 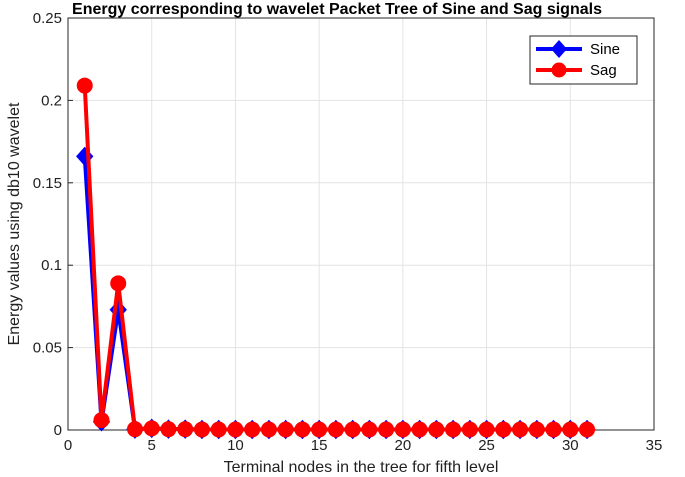 I want to click on x-tick-label: 35, so click(x=654, y=445).